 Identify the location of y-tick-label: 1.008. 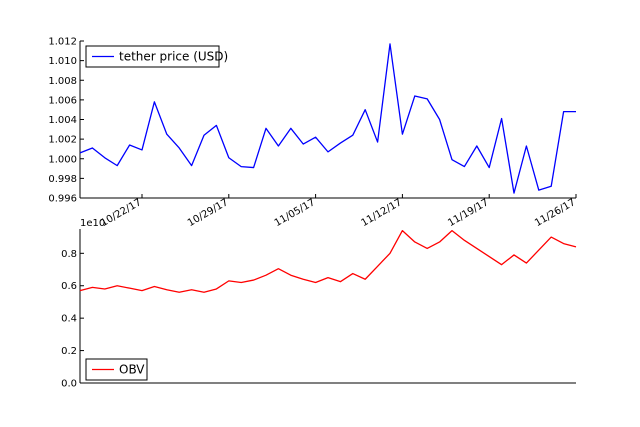
(62, 81).